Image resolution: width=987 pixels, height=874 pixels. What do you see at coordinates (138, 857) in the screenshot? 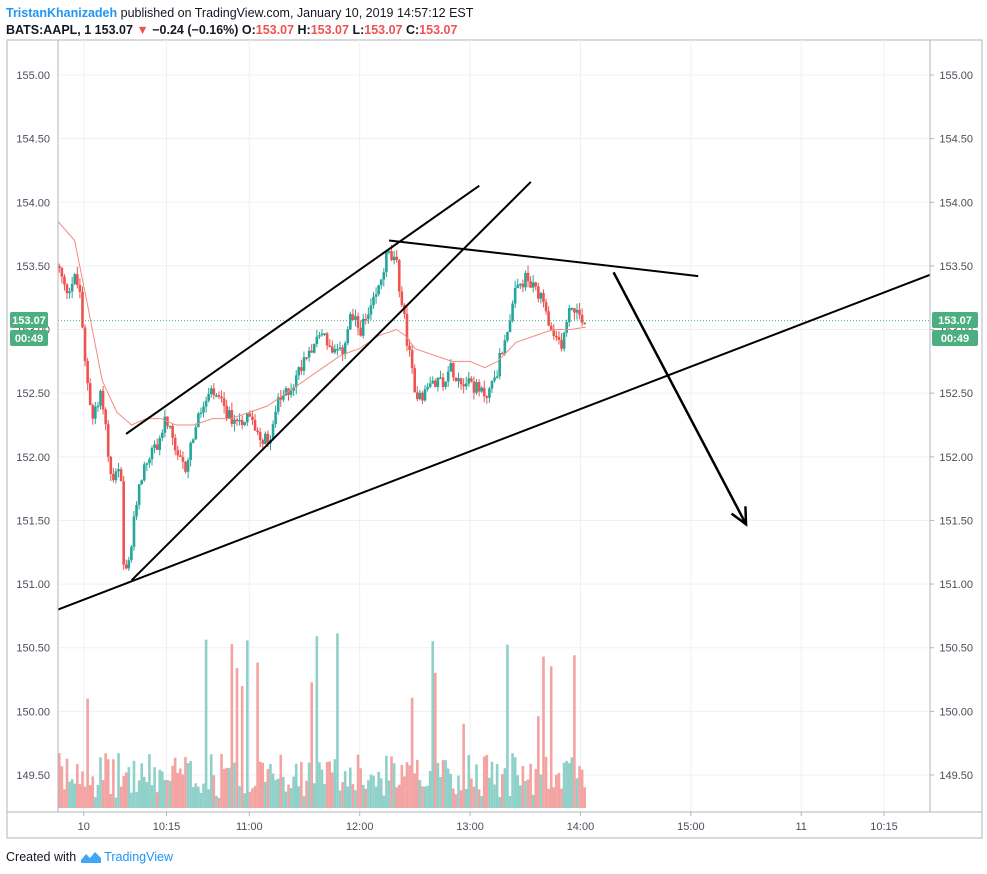
I see `tradingview-brand-link: TradingView` at bounding box center [138, 857].